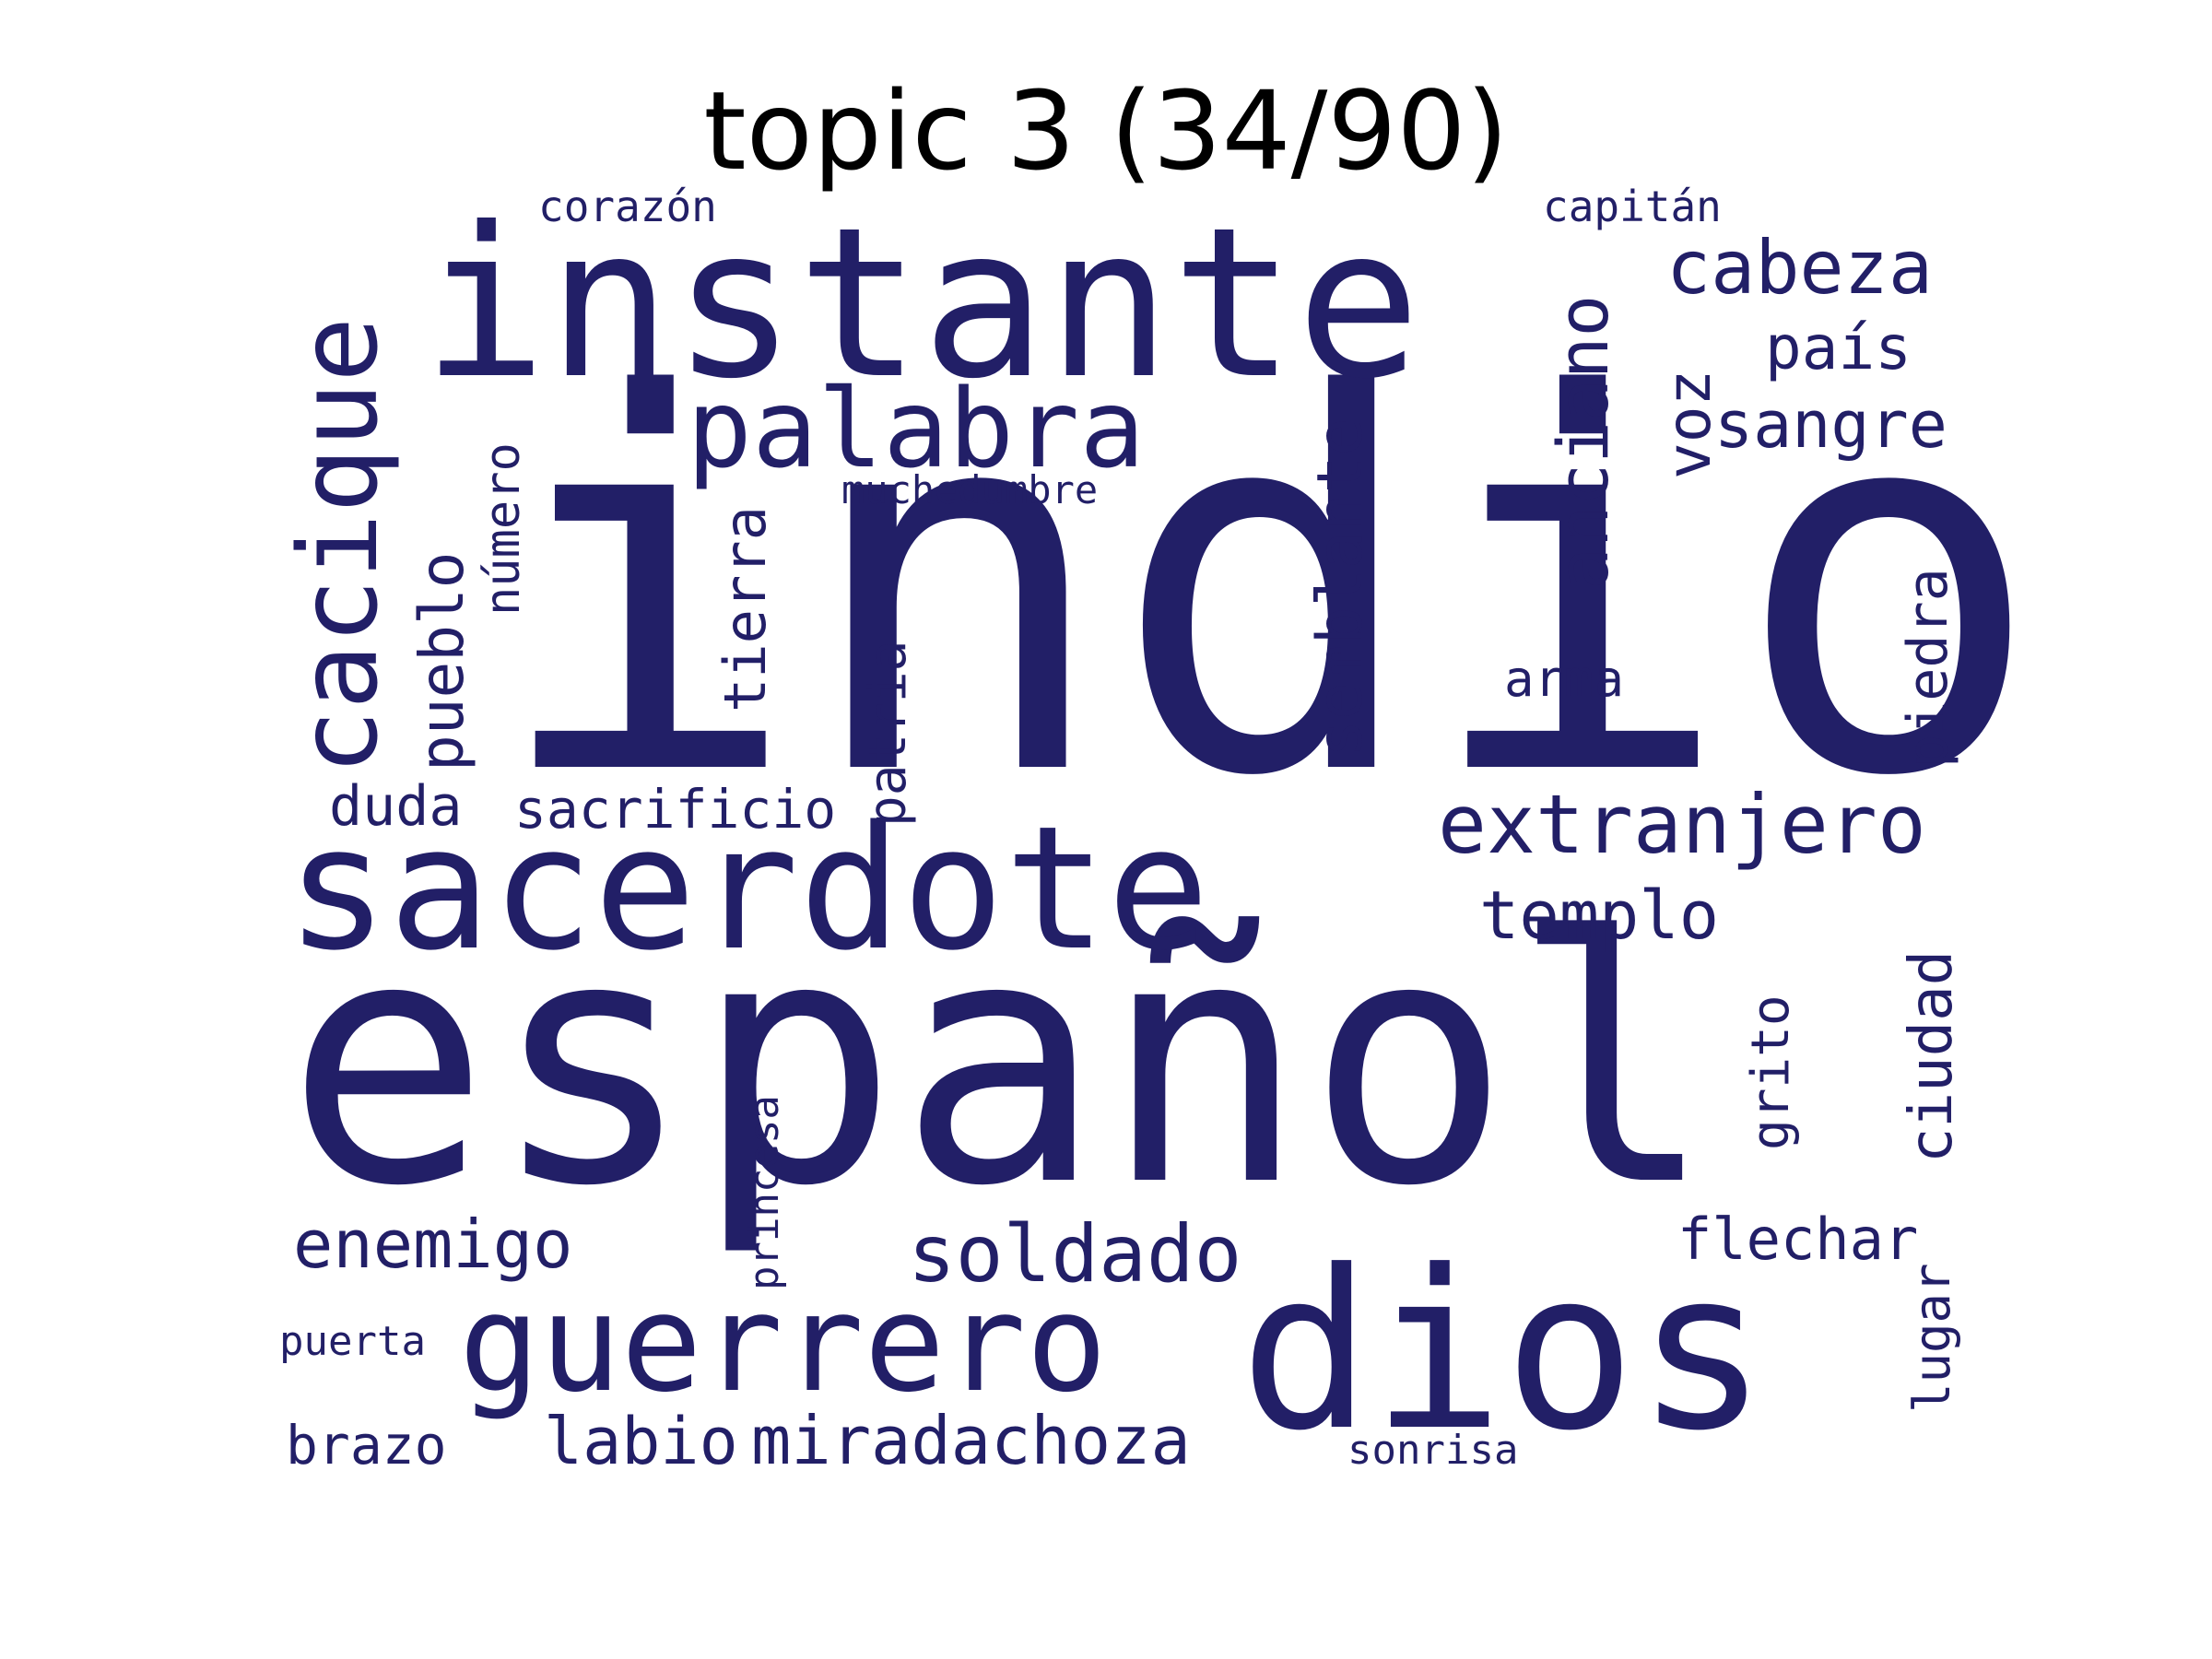 Image resolution: width=2212 pixels, height=1659 pixels. I want to click on word-capitán: capitán, so click(1632, 206).